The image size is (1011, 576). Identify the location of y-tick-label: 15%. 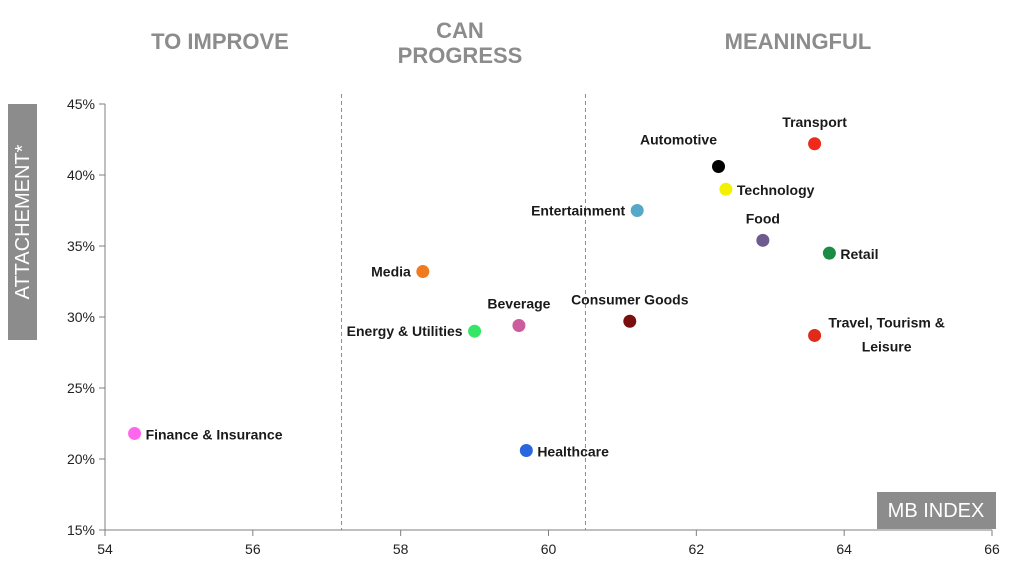
(81, 530).